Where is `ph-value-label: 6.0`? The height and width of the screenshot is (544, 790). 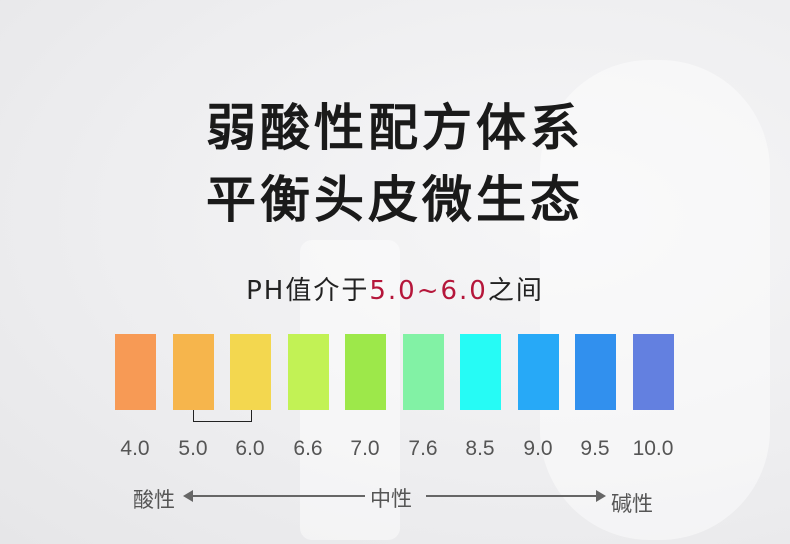
ph-value-label: 6.0 is located at coordinates (250, 448).